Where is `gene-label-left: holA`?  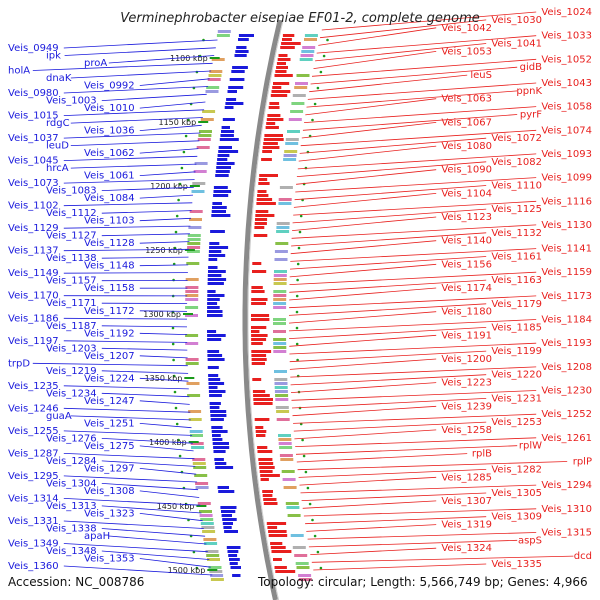
gene-label-left: holA is located at coordinates (19, 71).